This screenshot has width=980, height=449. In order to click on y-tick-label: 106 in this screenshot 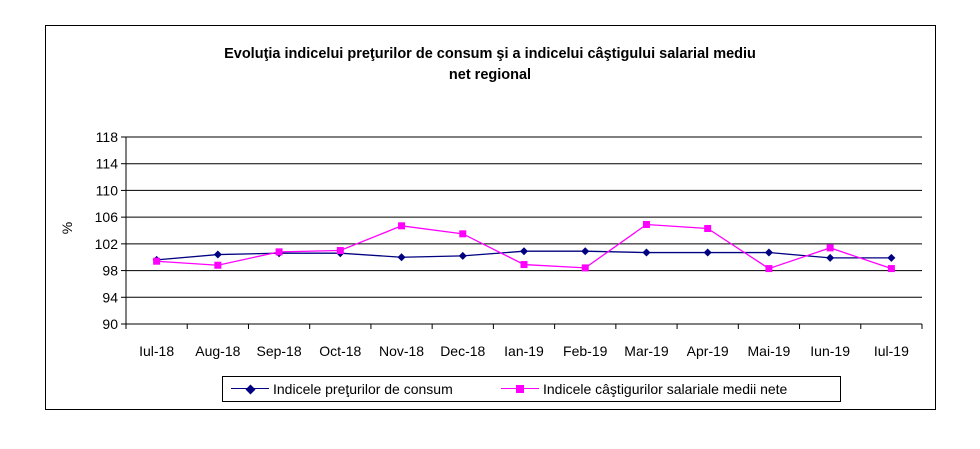, I will do `click(107, 217)`.